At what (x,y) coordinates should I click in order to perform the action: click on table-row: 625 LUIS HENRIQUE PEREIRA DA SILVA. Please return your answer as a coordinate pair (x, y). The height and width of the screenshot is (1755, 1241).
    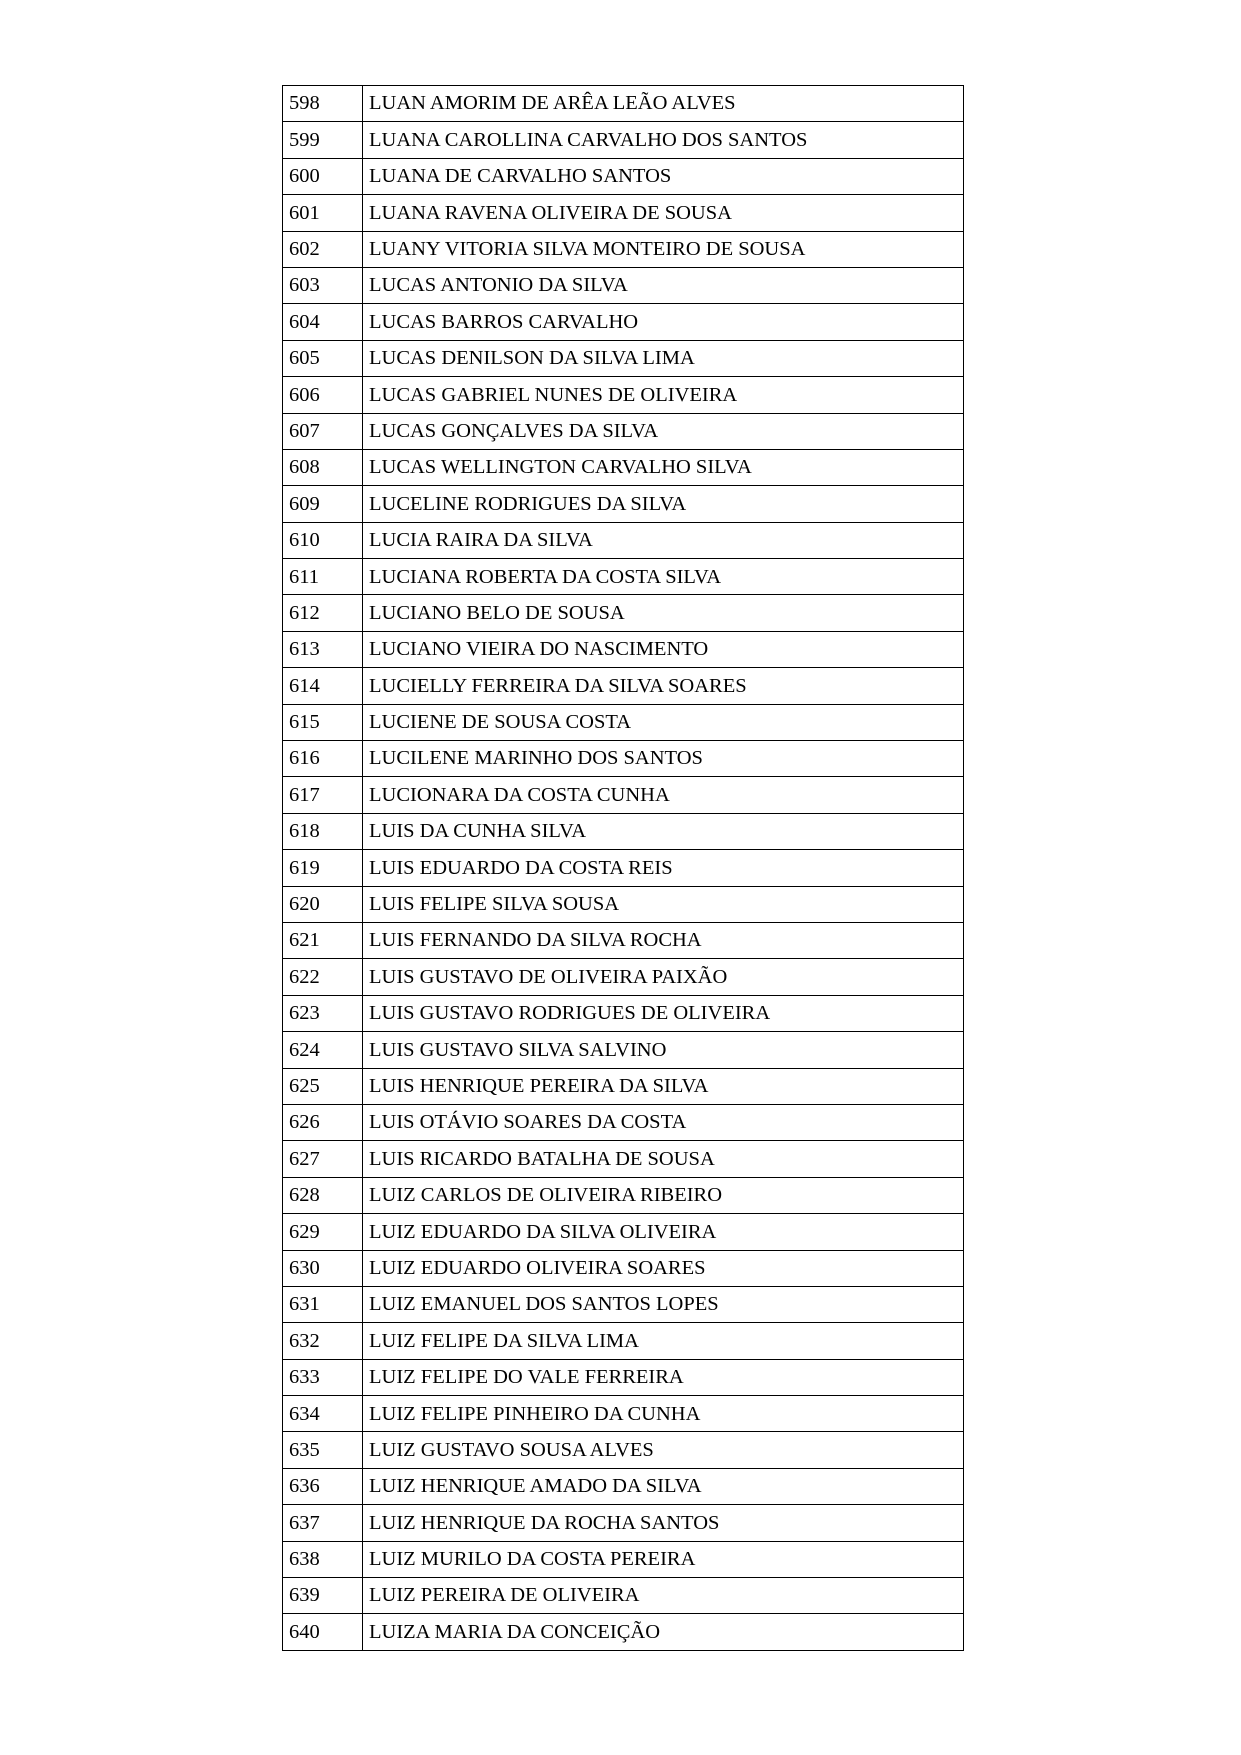
    Looking at the image, I should click on (623, 1086).